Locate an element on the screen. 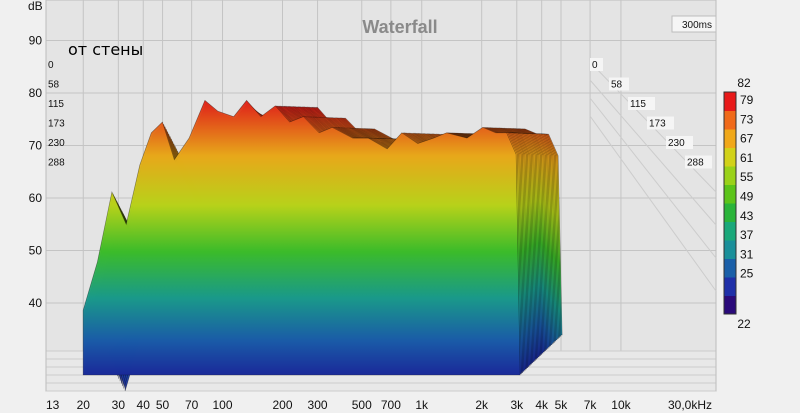 Image resolution: width=800 pixels, height=413 pixels. y-tick-90: 90 is located at coordinates (36, 41).